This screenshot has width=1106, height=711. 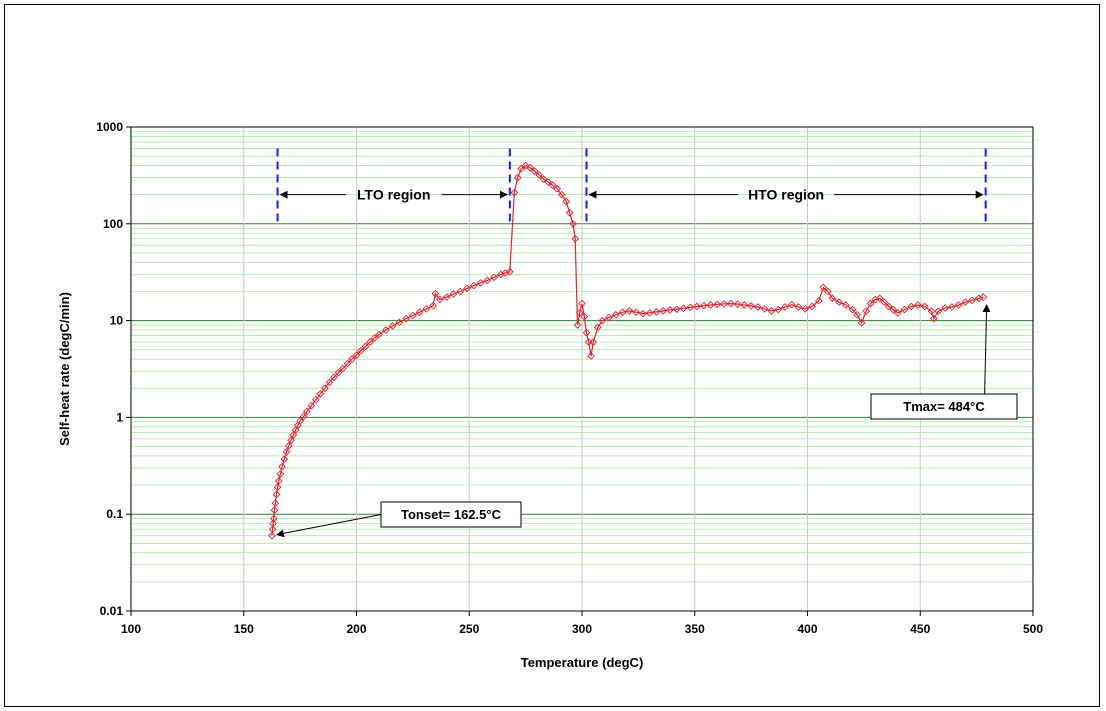 What do you see at coordinates (109, 127) in the screenshot?
I see `y-tick-label: 1000` at bounding box center [109, 127].